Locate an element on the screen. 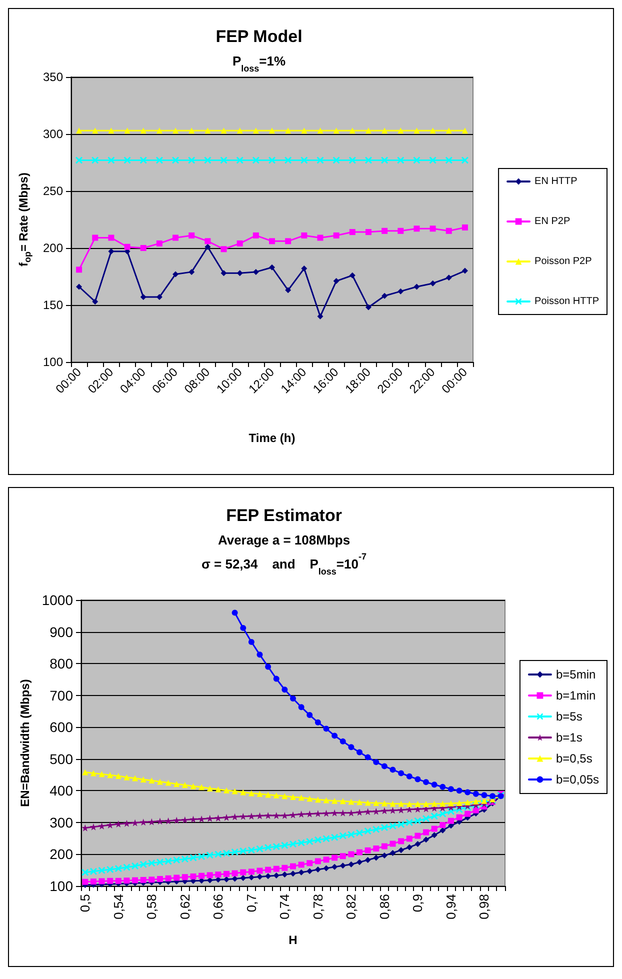  x-axis-title: H is located at coordinates (293, 940).